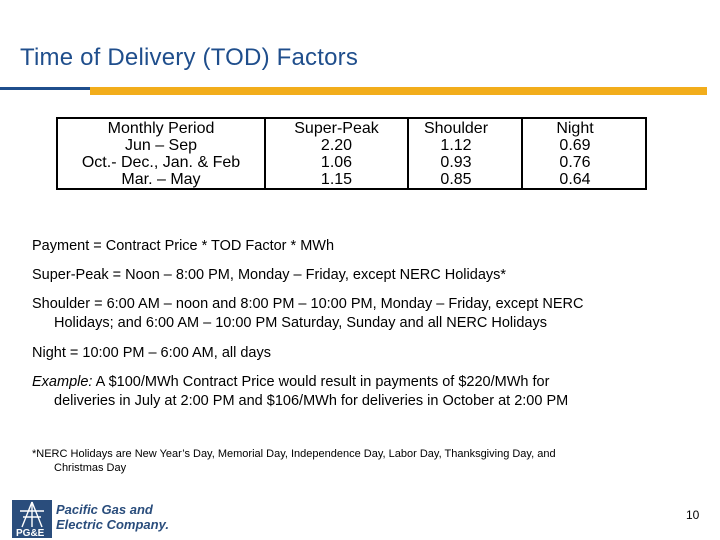  I want to click on logo-wordmark: Pacific Gas and Electric Company., so click(112, 517).